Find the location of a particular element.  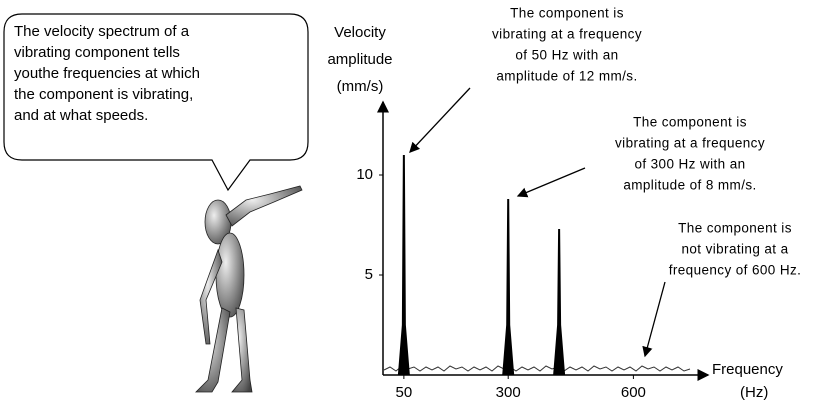

x-tick-label: 50 is located at coordinates (404, 392).